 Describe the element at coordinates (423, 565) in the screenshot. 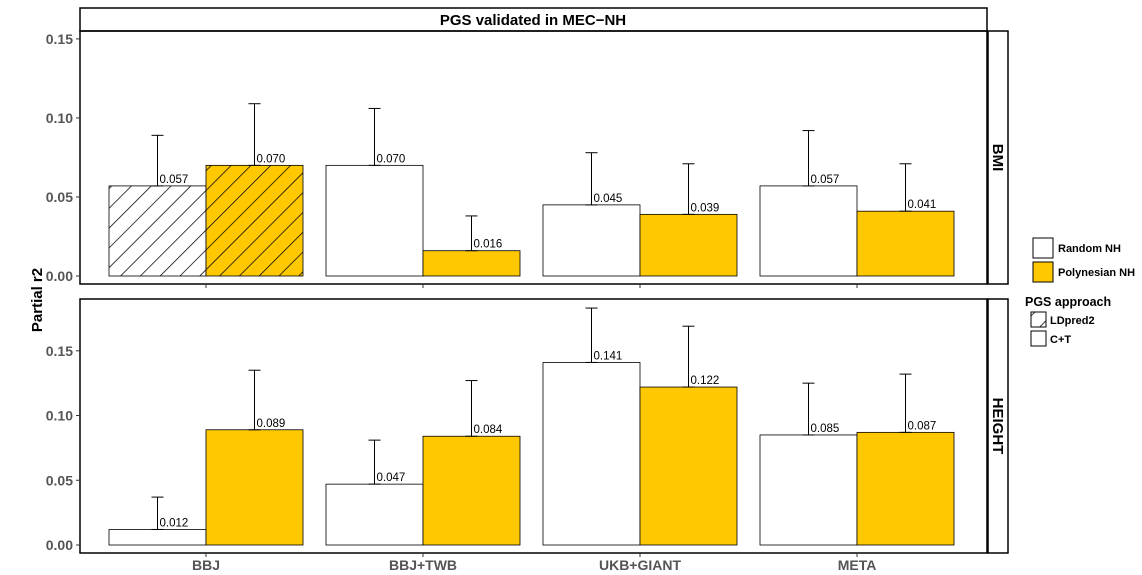

I see `x-tick-label: BBJ+TWB` at that location.